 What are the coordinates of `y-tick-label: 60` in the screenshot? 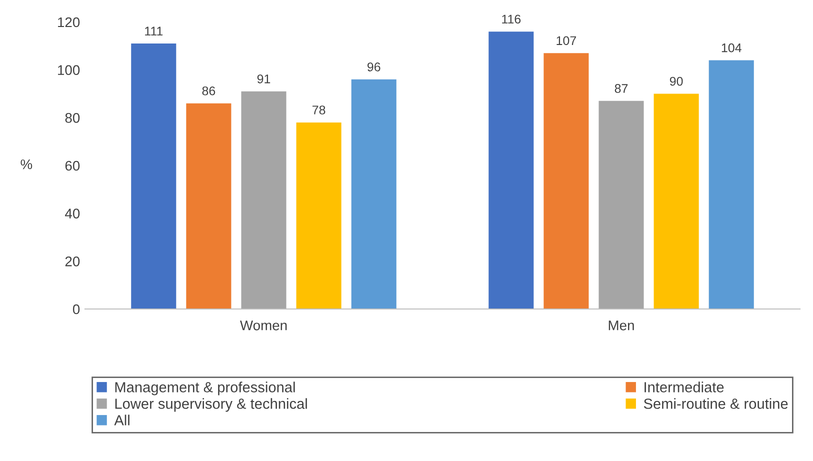 It's located at (72, 165).